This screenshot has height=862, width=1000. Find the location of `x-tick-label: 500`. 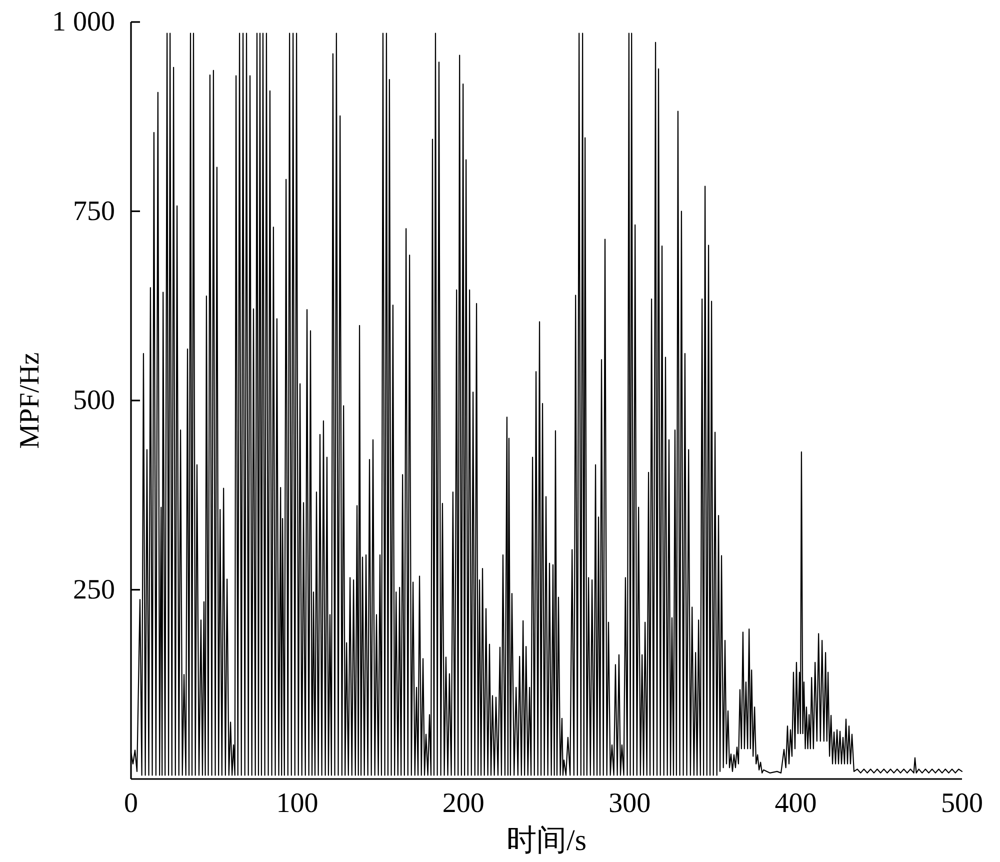

x-tick-label: 500 is located at coordinates (962, 803).